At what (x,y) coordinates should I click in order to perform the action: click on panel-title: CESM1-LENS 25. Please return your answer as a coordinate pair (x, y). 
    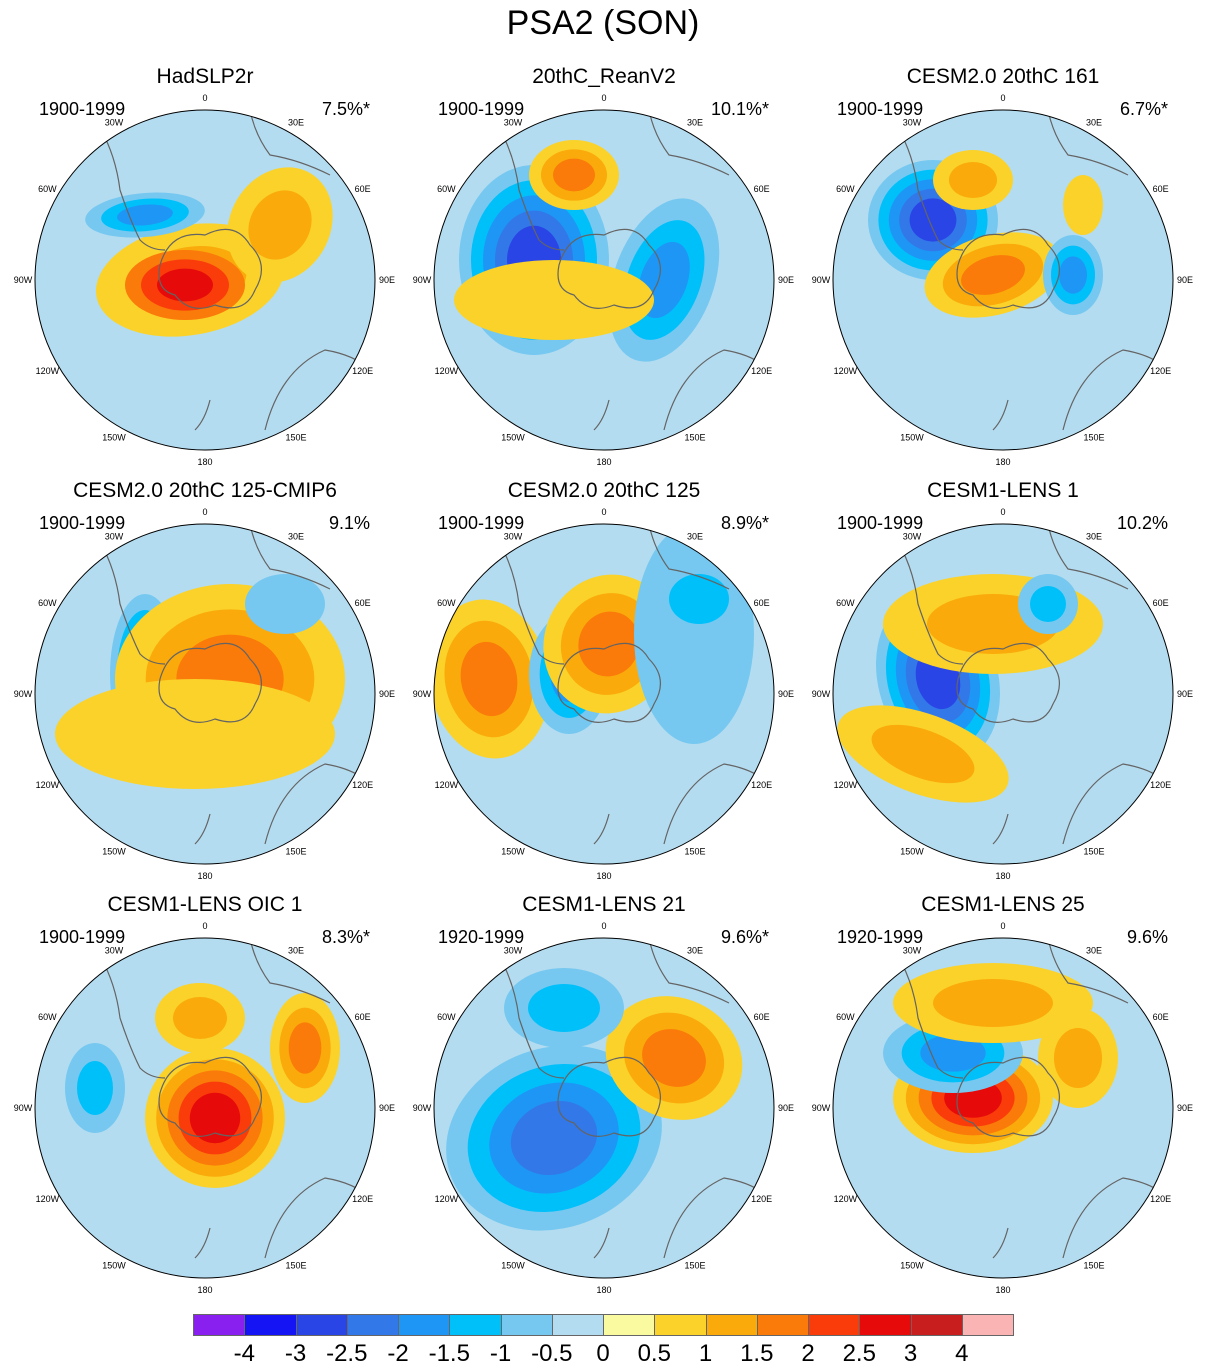
    Looking at the image, I should click on (1003, 904).